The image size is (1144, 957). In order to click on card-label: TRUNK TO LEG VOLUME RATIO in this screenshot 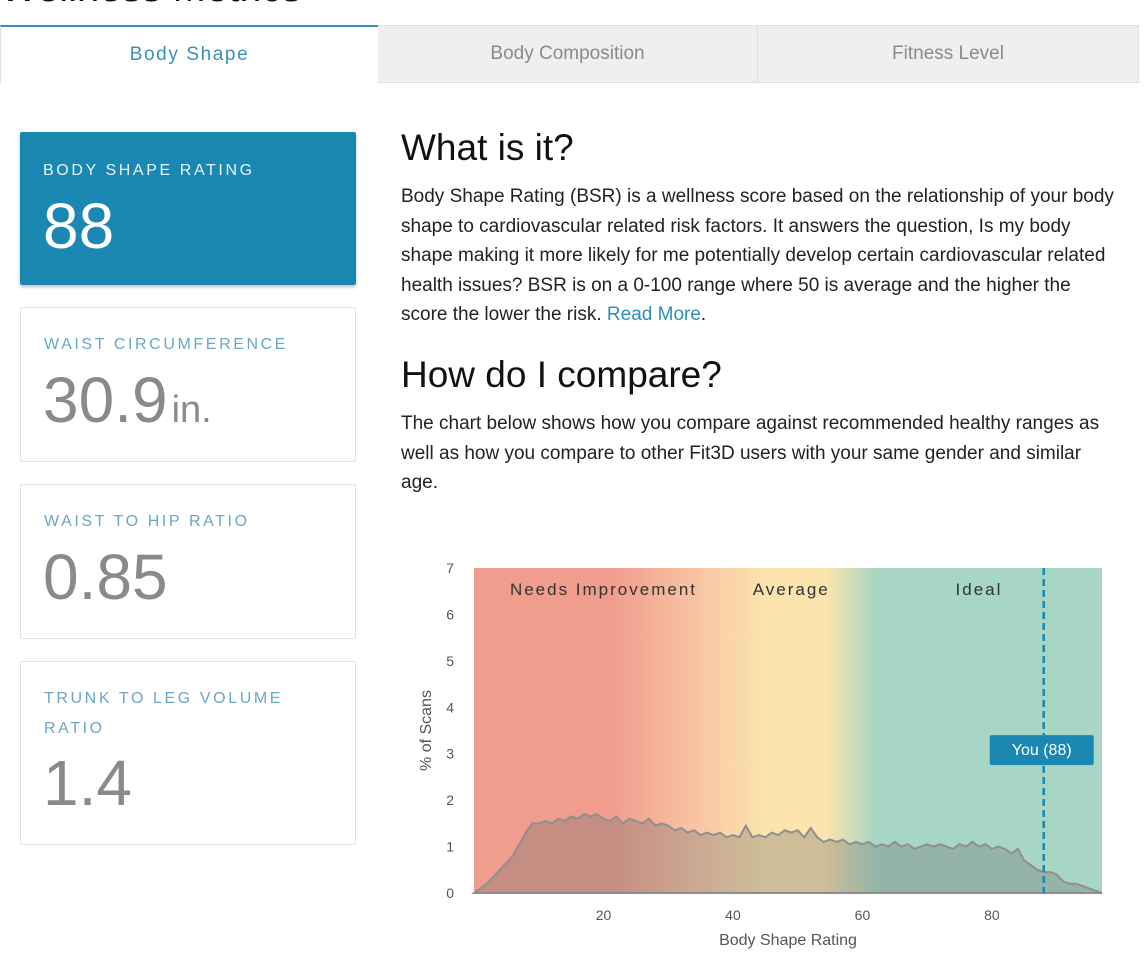, I will do `click(164, 713)`.